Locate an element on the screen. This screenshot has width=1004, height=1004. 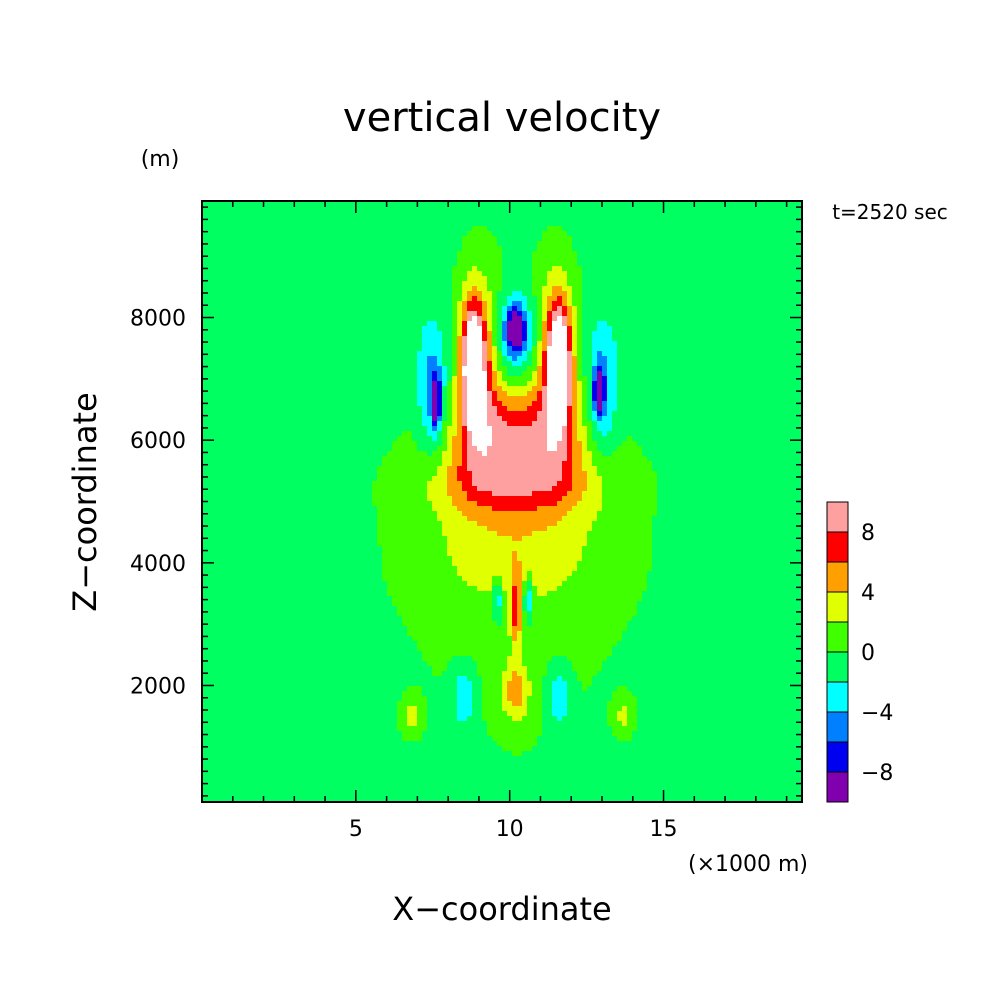
x-axis-unit: (×1000 m) is located at coordinates (748, 864).